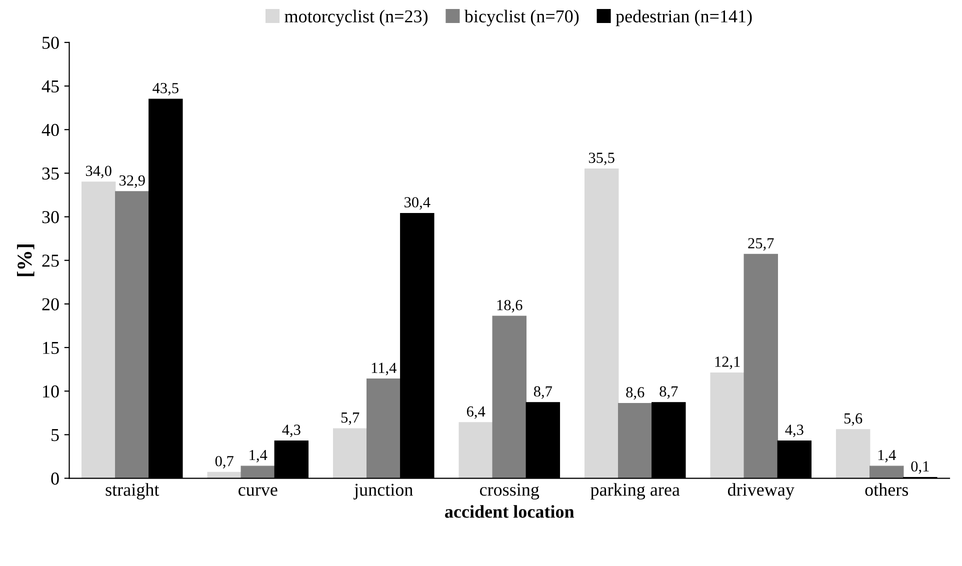  Describe the element at coordinates (383, 492) in the screenshot. I see `x-tick-label: junction` at that location.